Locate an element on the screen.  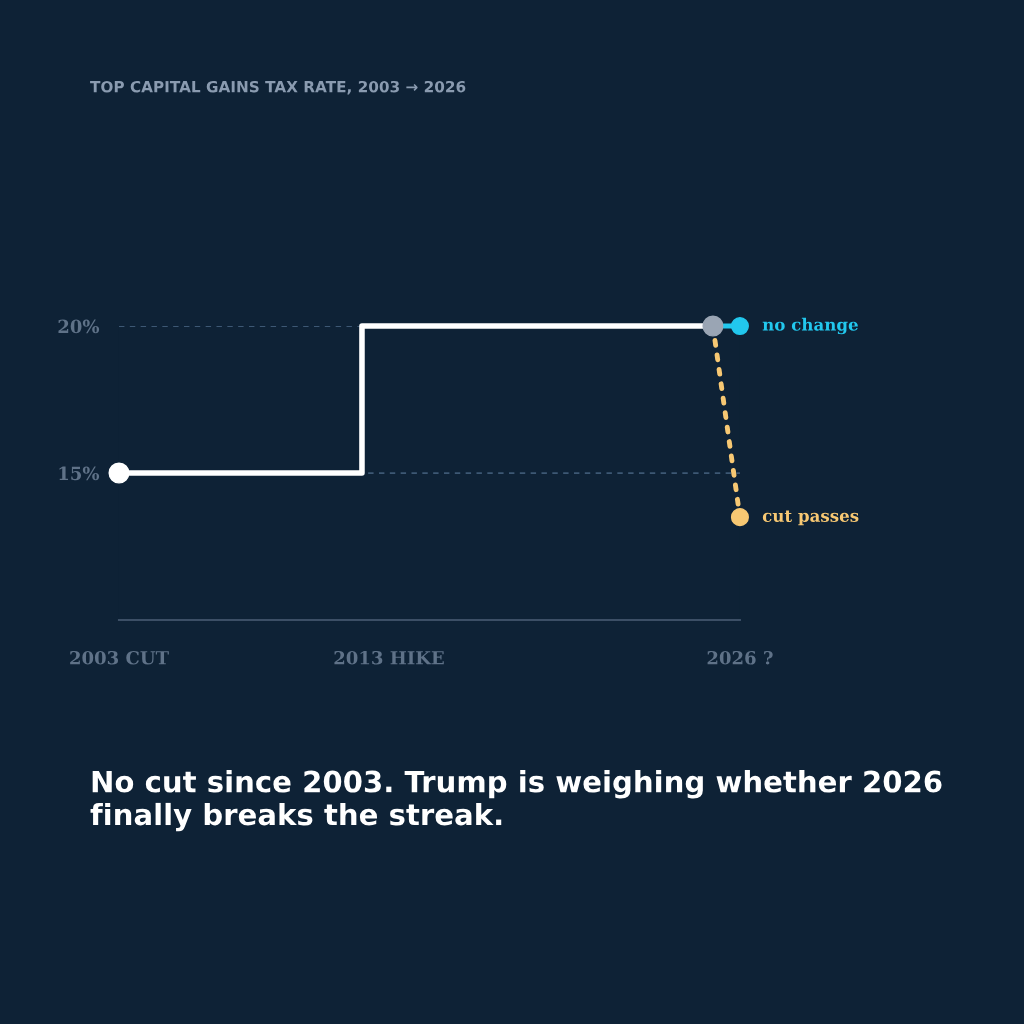
x-tick-label: 2003 CUT is located at coordinates (119, 657).